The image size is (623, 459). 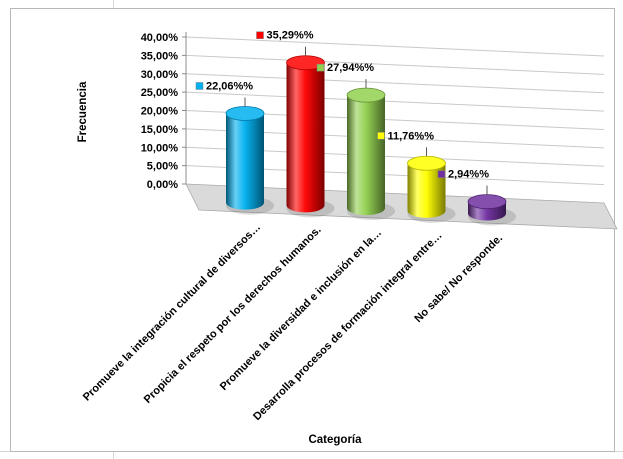 I want to click on bar-data-label: 11,76%%, so click(x=406, y=136).